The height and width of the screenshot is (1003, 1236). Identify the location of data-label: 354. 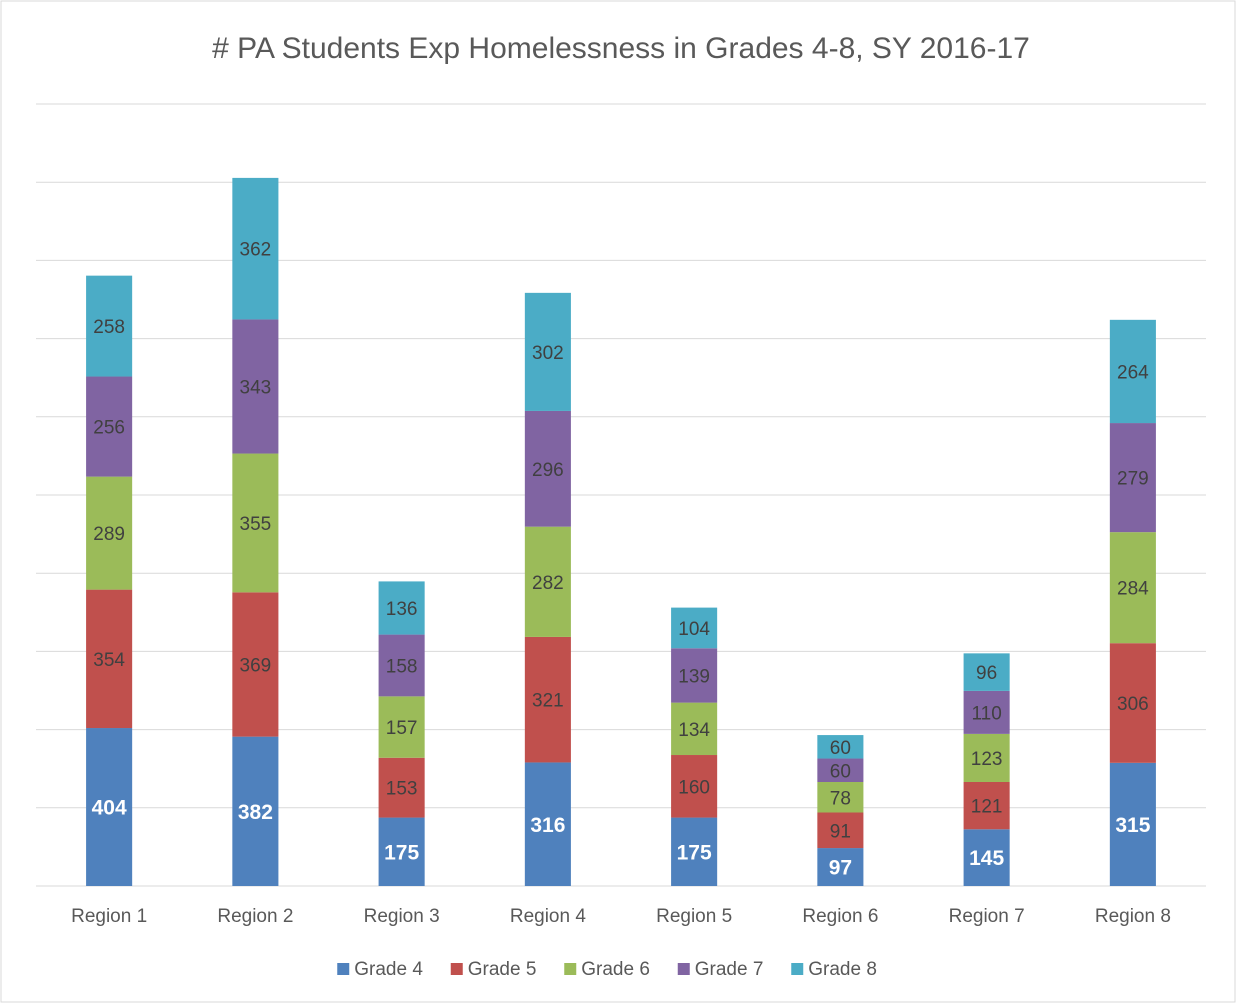
(109, 660).